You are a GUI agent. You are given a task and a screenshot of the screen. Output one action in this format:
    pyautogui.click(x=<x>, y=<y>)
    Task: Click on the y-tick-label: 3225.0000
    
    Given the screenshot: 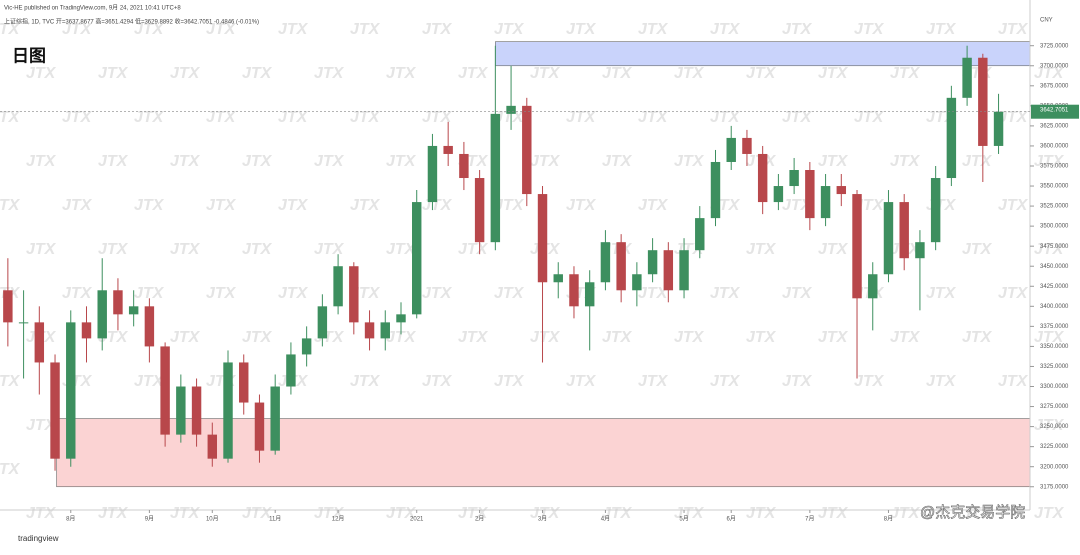 What is the action you would take?
    pyautogui.click(x=1054, y=447)
    